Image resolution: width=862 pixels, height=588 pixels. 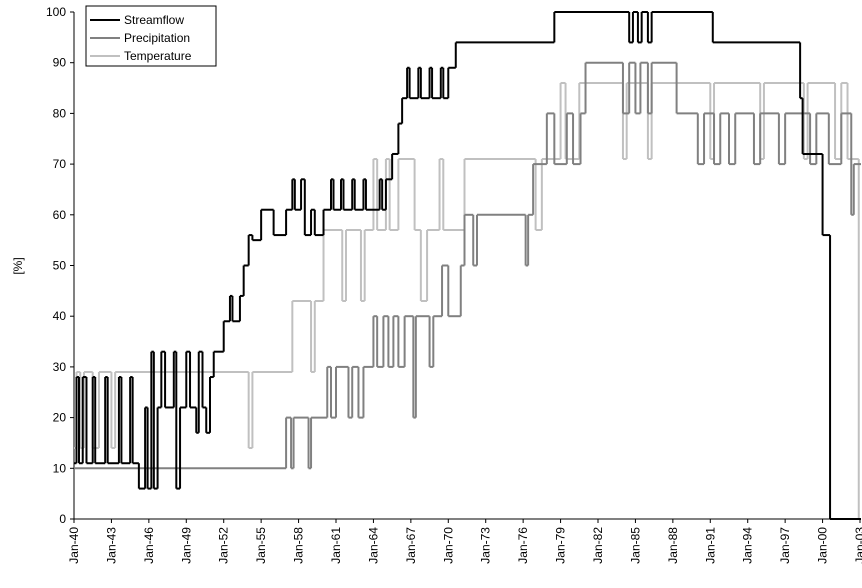 I want to click on x-tick-label: Jan-82, so click(x=598, y=545).